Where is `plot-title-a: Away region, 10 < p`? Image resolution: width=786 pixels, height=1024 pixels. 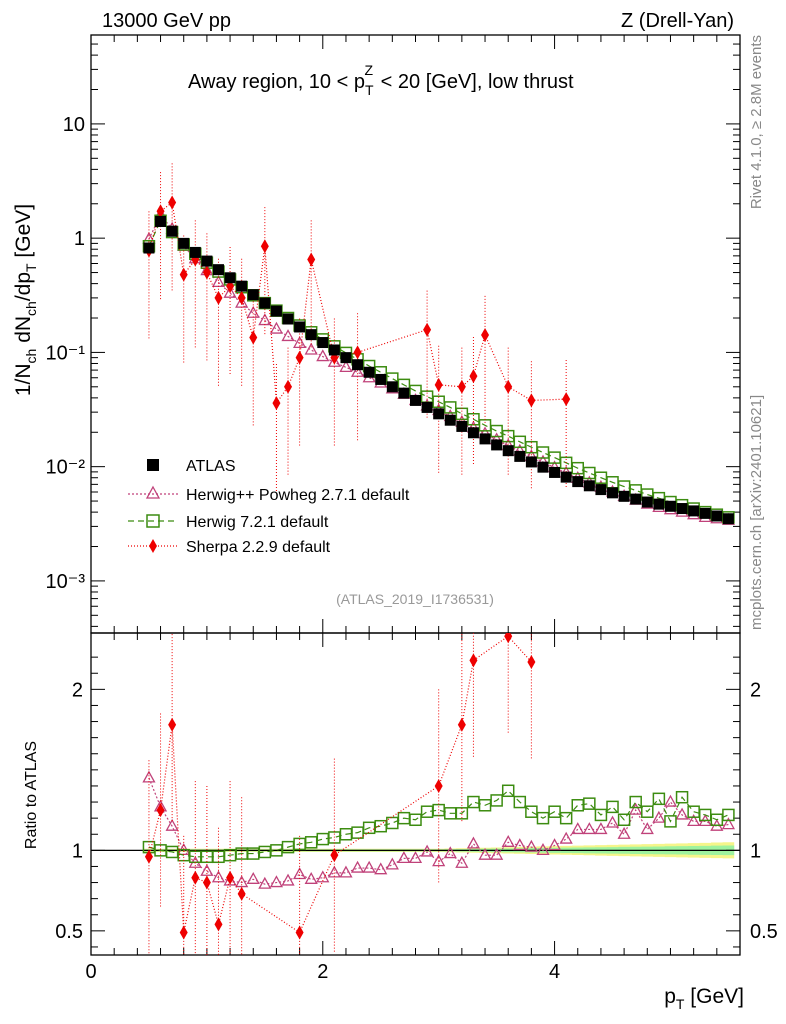 plot-title-a: Away region, 10 < p is located at coordinates (276, 82).